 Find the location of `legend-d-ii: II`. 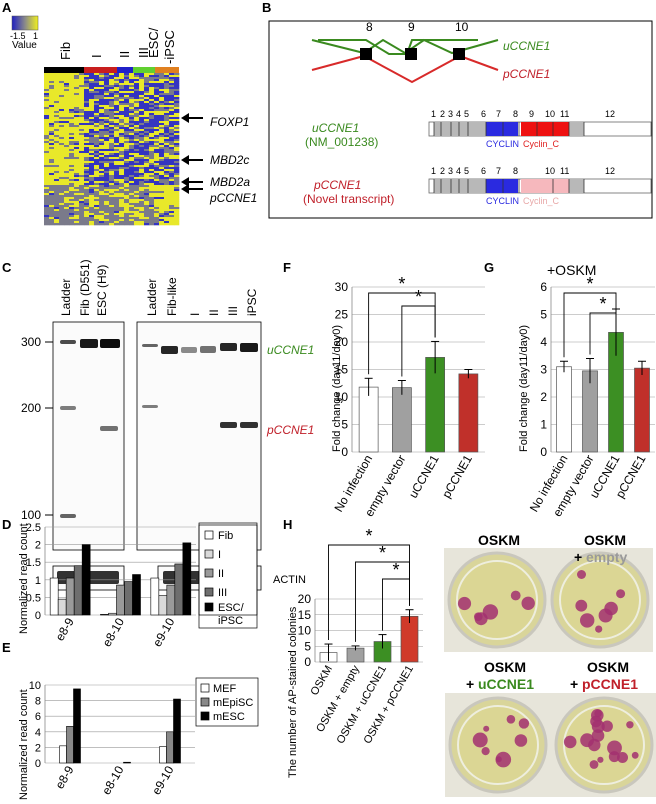

legend-d-ii: II is located at coordinates (221, 574).